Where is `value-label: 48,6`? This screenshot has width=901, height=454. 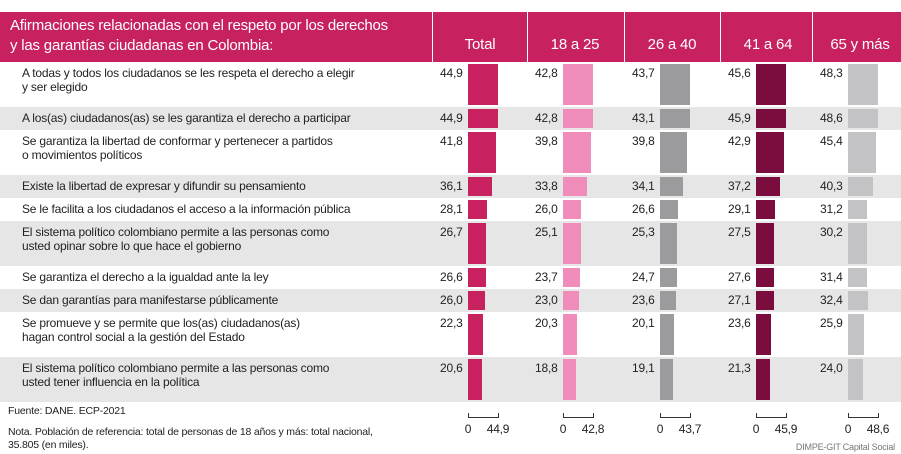
value-label: 48,6 is located at coordinates (831, 118).